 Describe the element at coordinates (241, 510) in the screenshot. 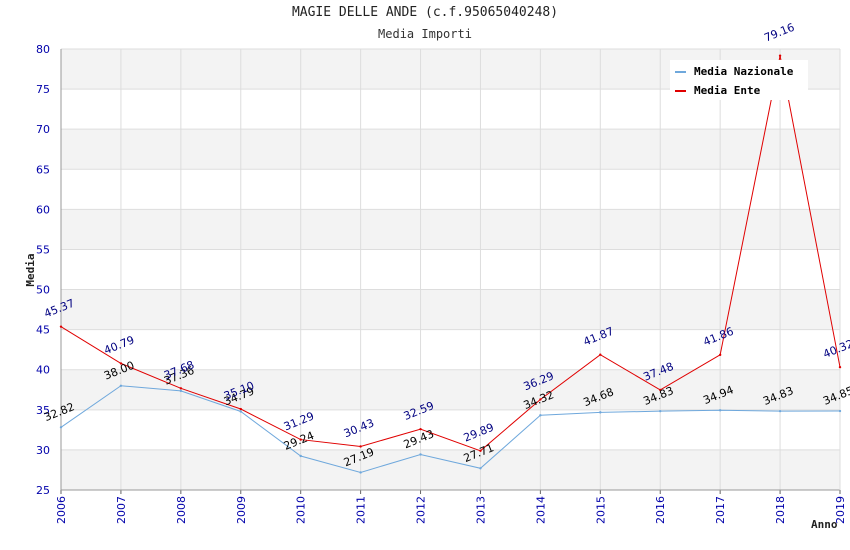

I see `x-tick-label: 2009` at that location.